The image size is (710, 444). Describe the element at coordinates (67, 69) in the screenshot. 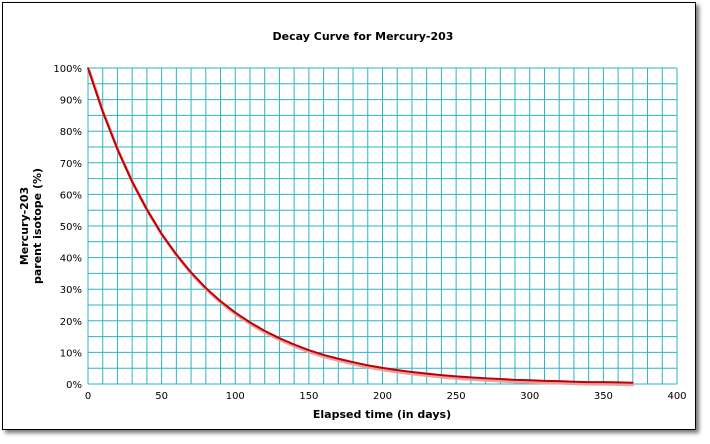

I see `y-tick-label: 100%` at that location.